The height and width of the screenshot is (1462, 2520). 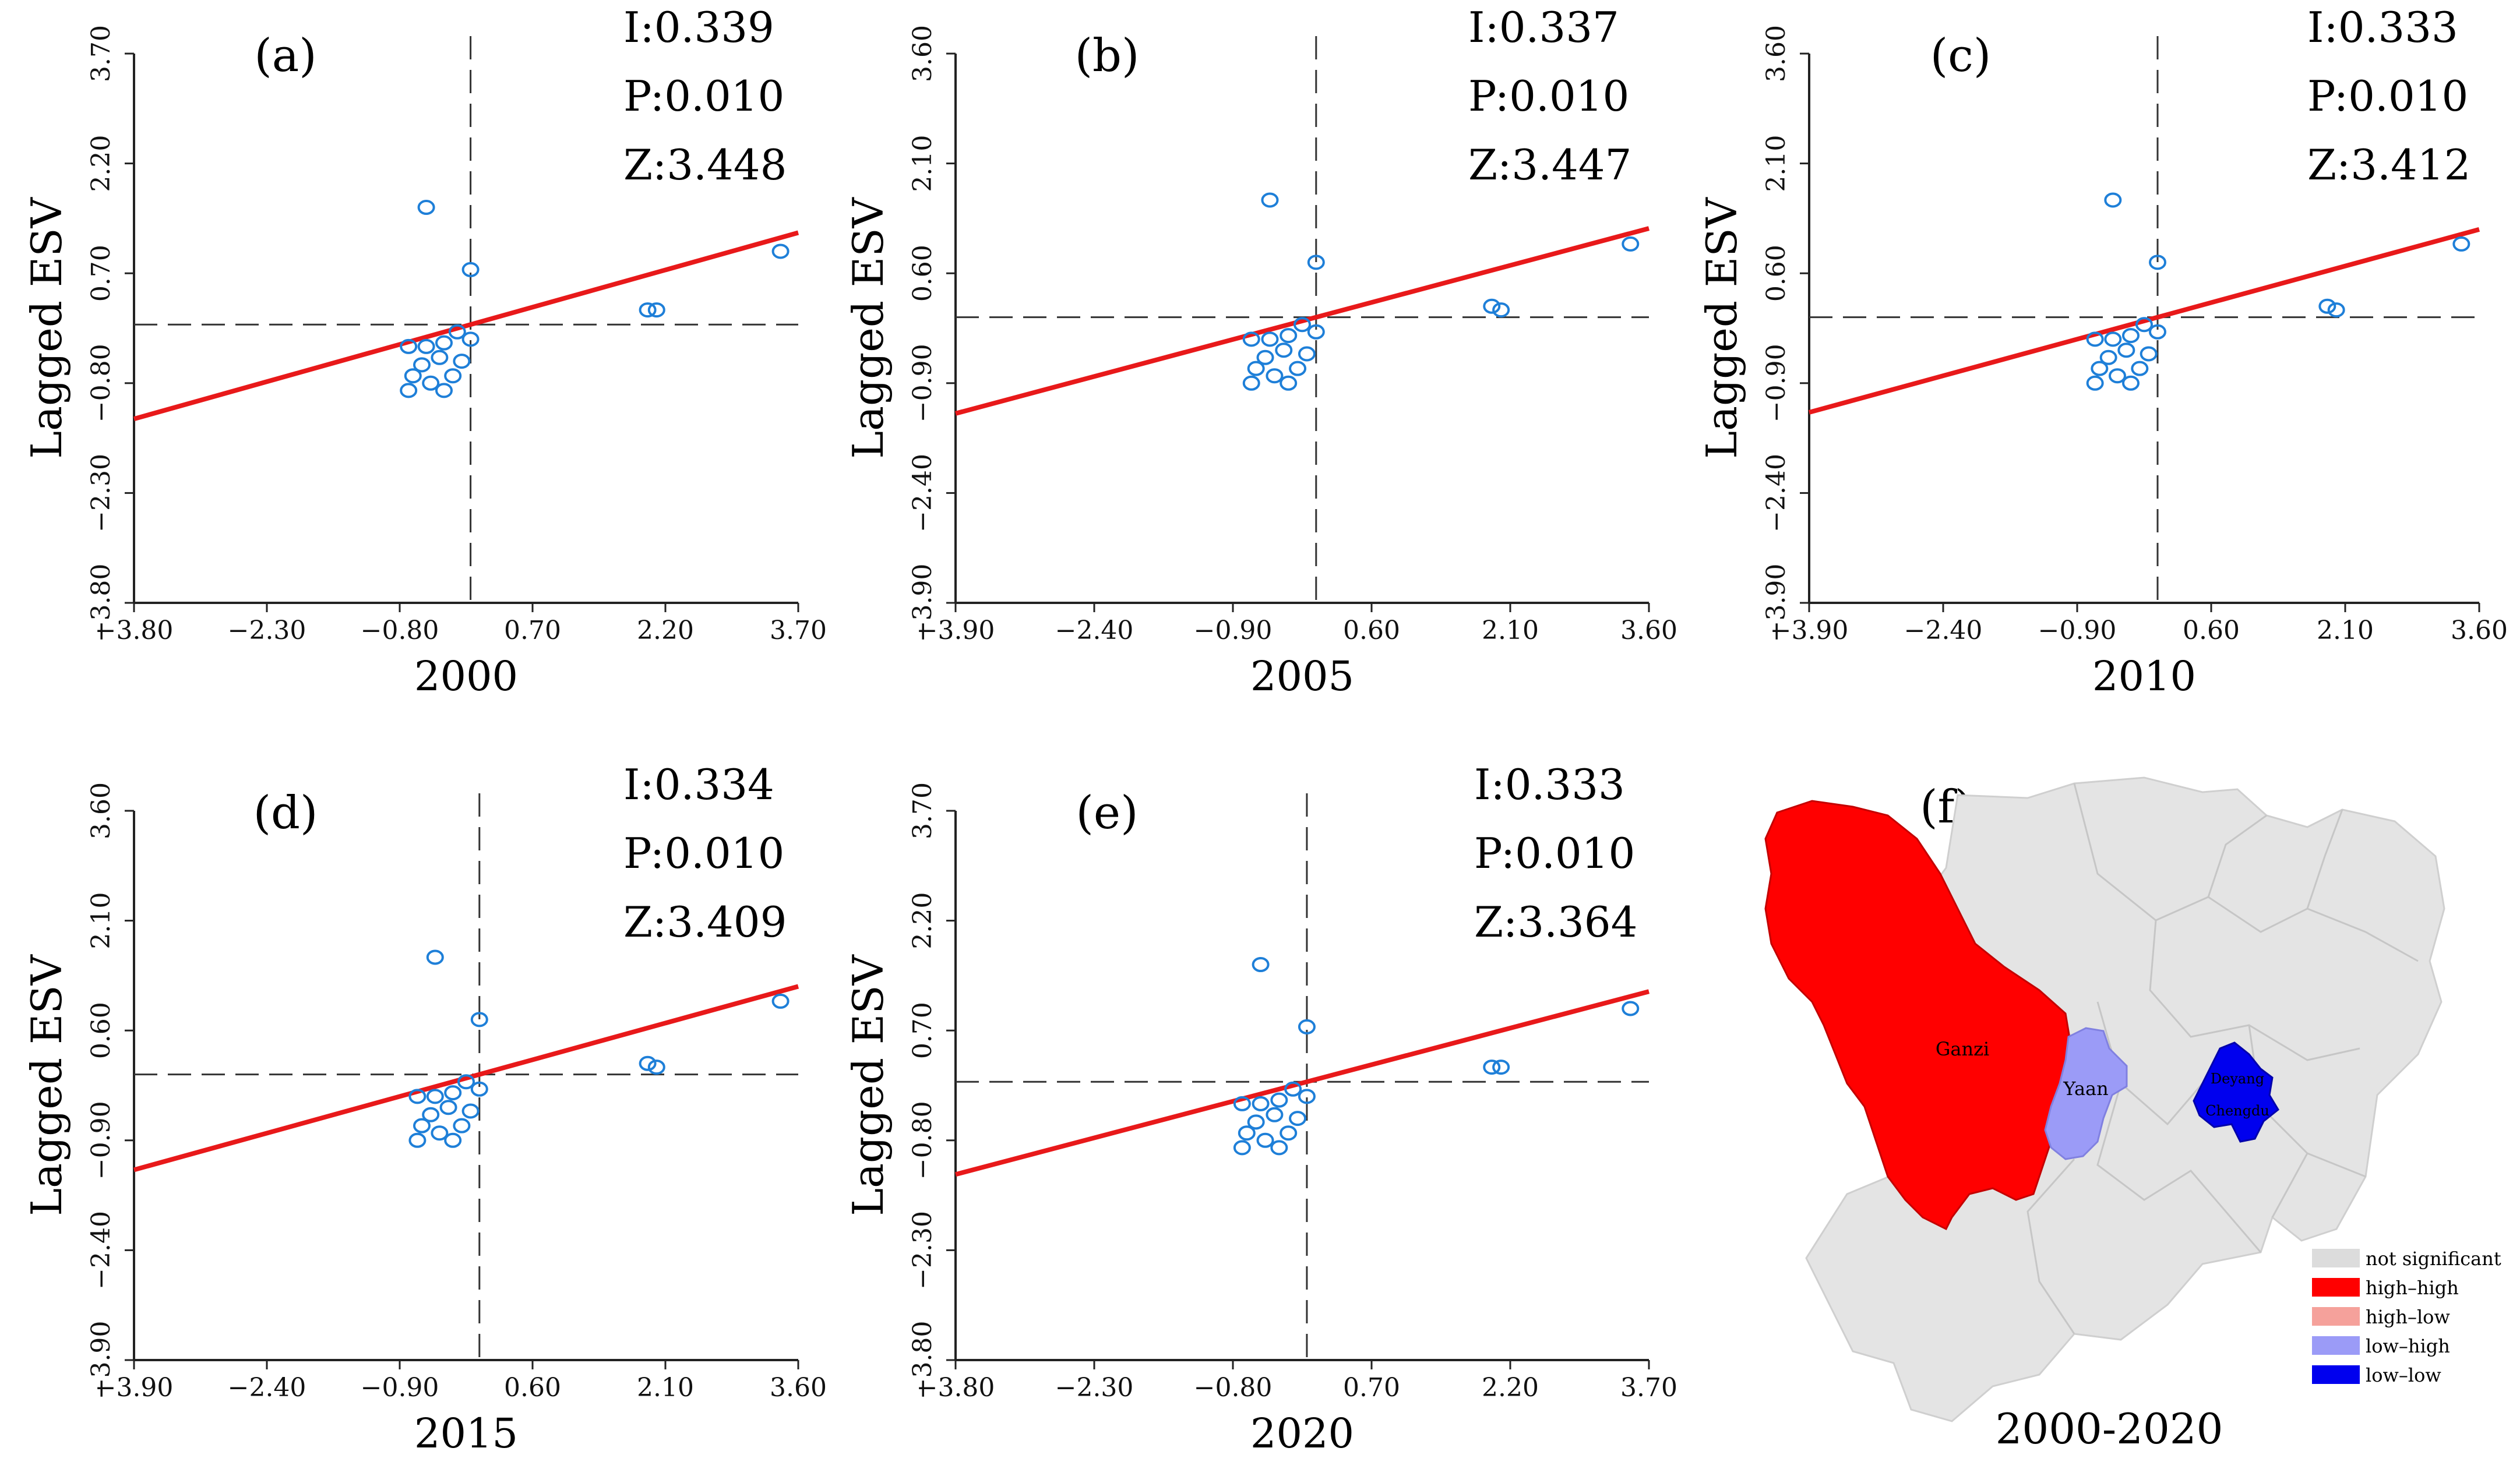 I want to click on stat-p: P:0.010, so click(x=1548, y=96).